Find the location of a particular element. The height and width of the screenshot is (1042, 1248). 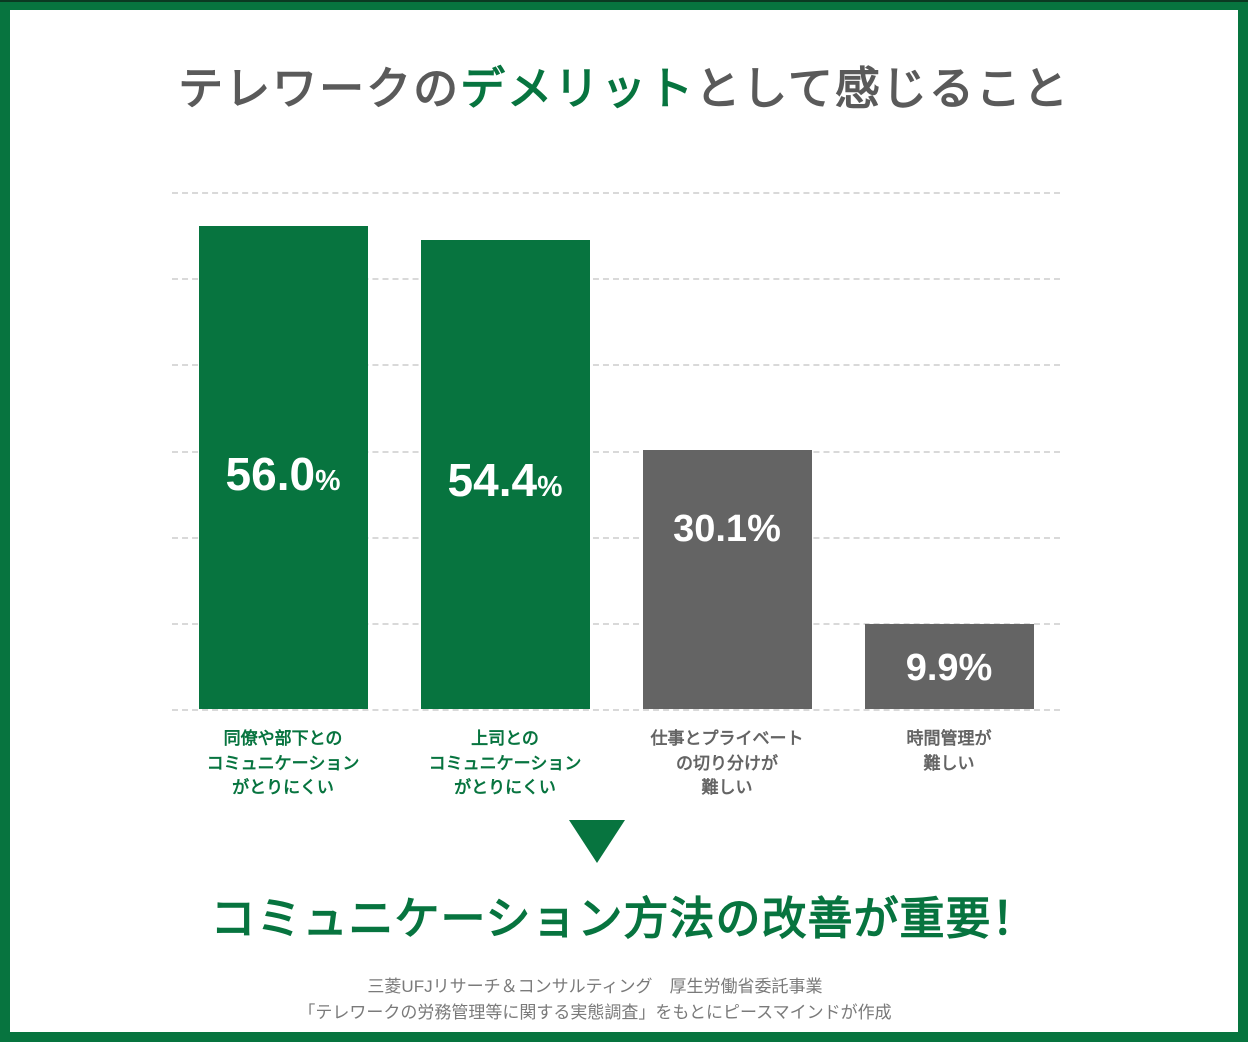

bar-1: 56.0% is located at coordinates (283, 467).